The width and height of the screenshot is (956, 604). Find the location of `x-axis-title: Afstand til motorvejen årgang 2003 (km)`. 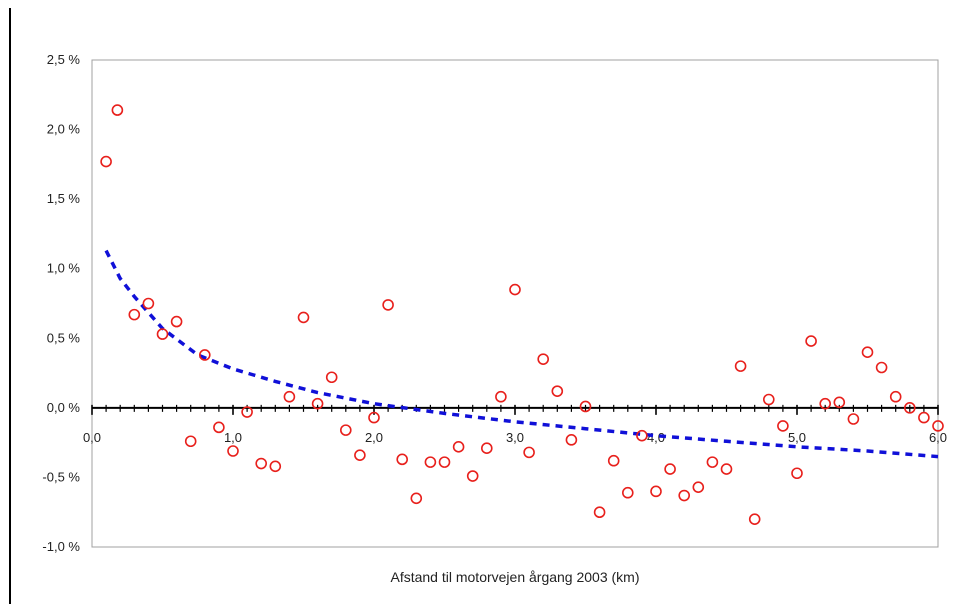

x-axis-title: Afstand til motorvejen årgang 2003 (km) is located at coordinates (514, 577).